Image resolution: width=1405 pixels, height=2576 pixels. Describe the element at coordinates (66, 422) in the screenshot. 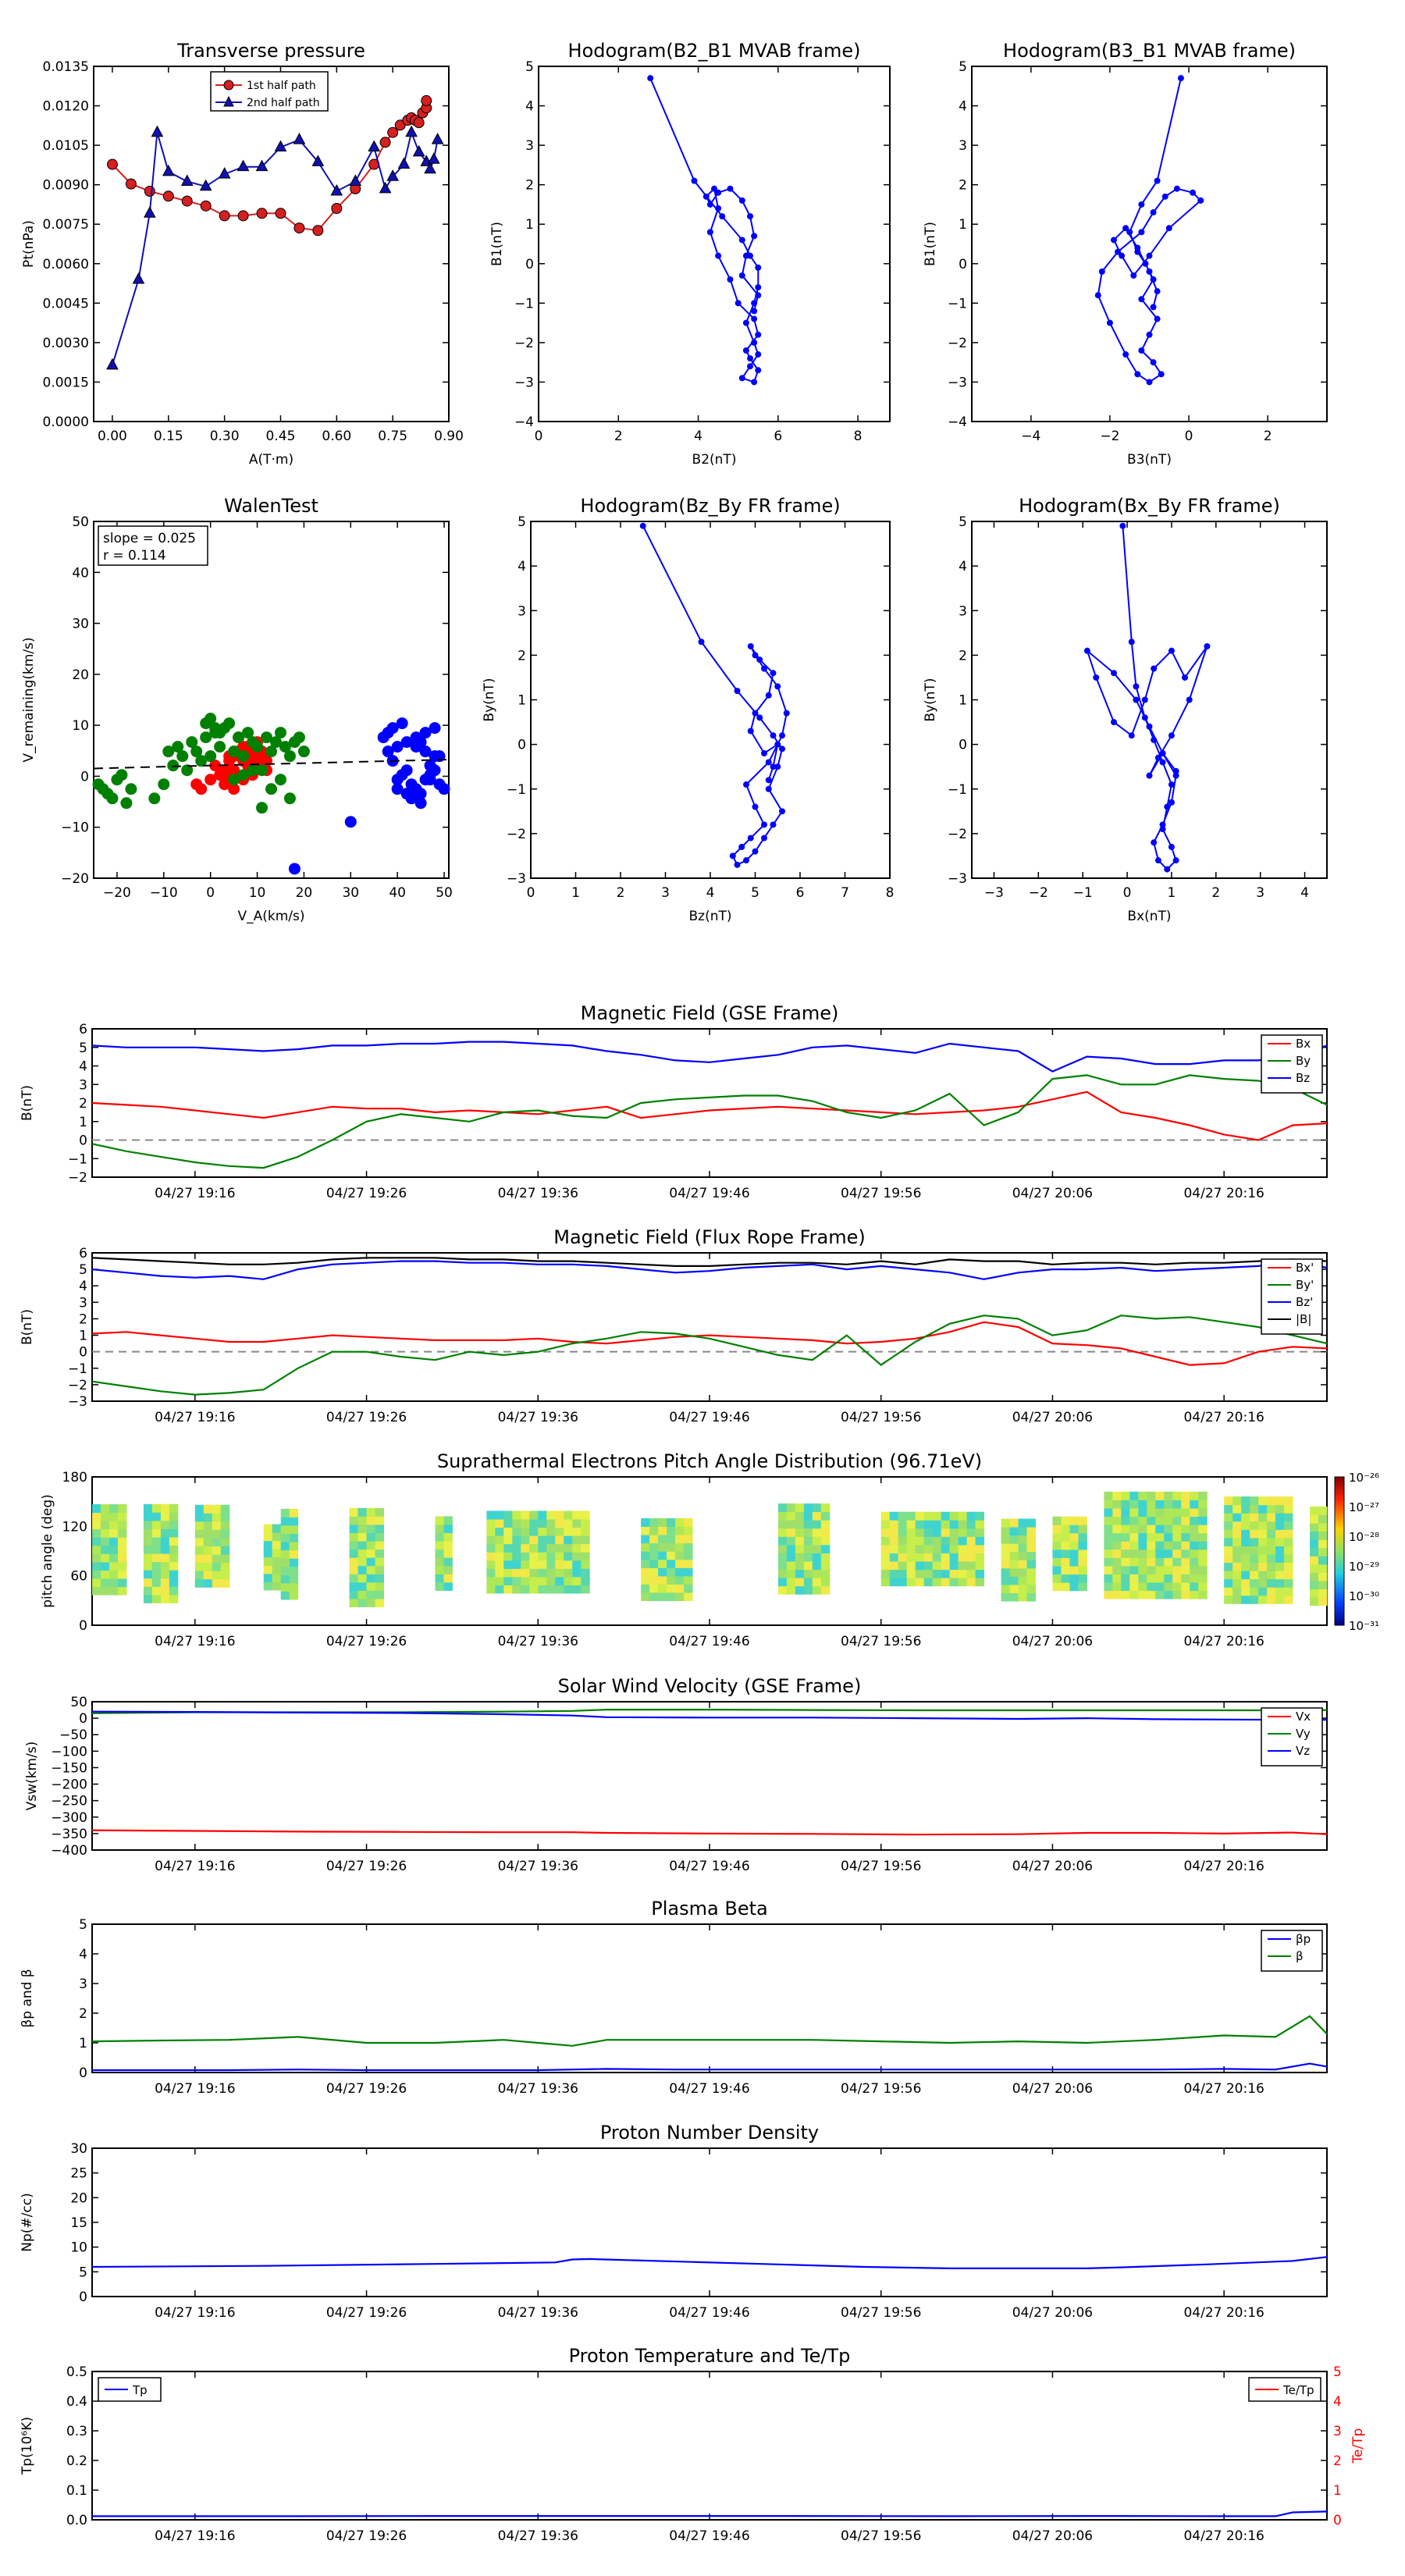

I see `y-tick-label: 0.0000` at that location.